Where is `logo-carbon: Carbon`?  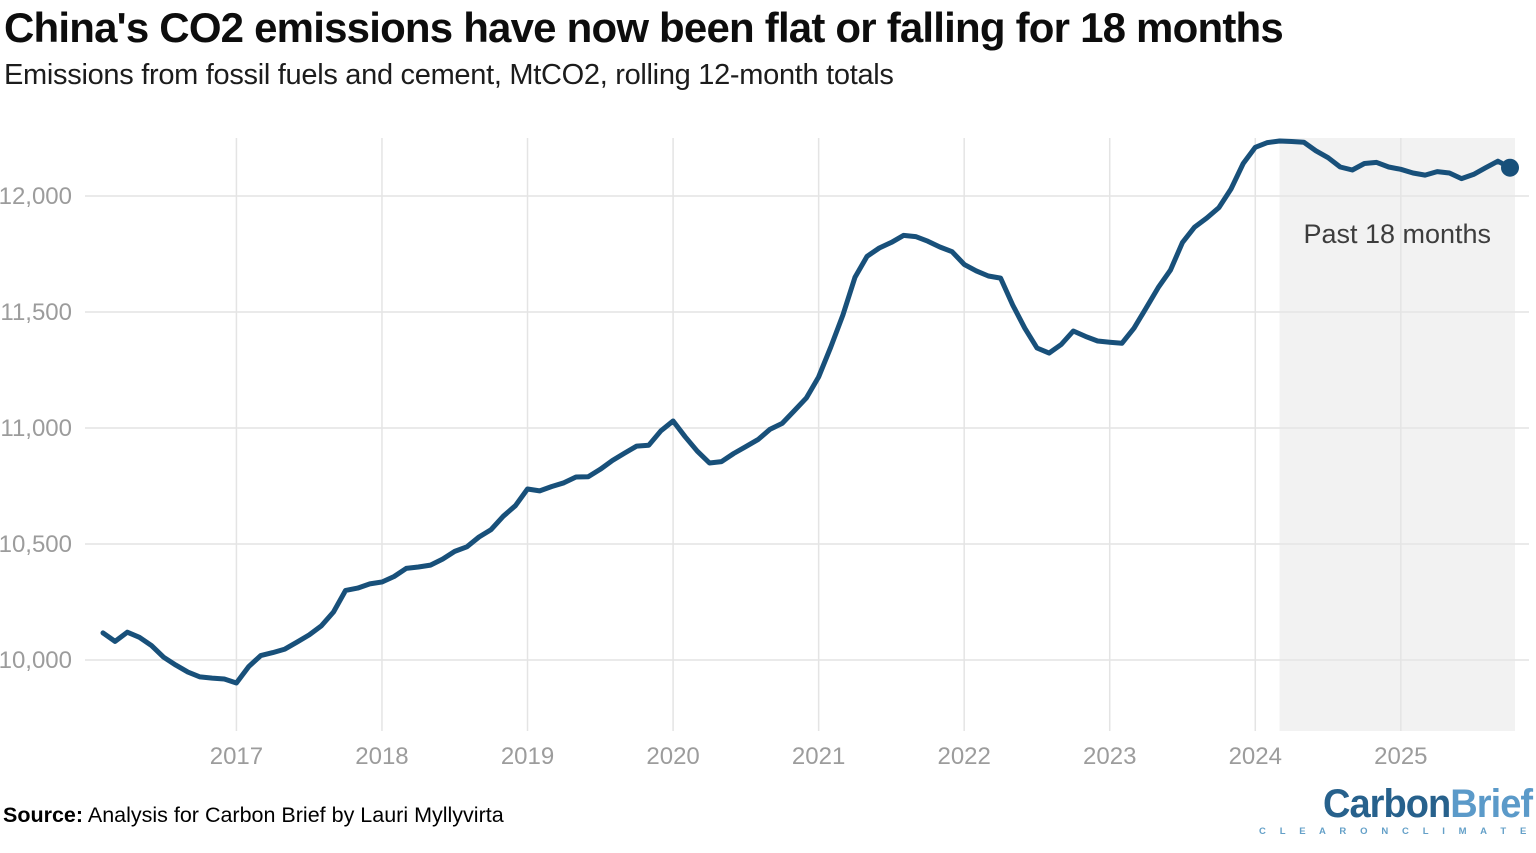
logo-carbon: Carbon is located at coordinates (1386, 804).